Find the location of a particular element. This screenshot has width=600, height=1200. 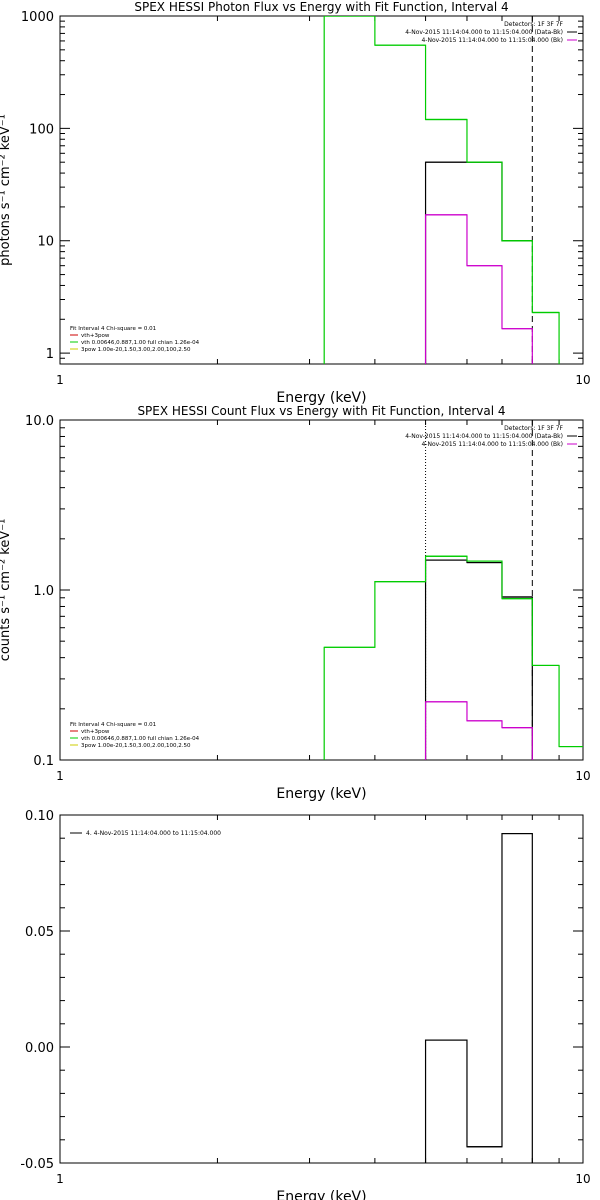

y-tick-label: -0.05 is located at coordinates (37, 1164).